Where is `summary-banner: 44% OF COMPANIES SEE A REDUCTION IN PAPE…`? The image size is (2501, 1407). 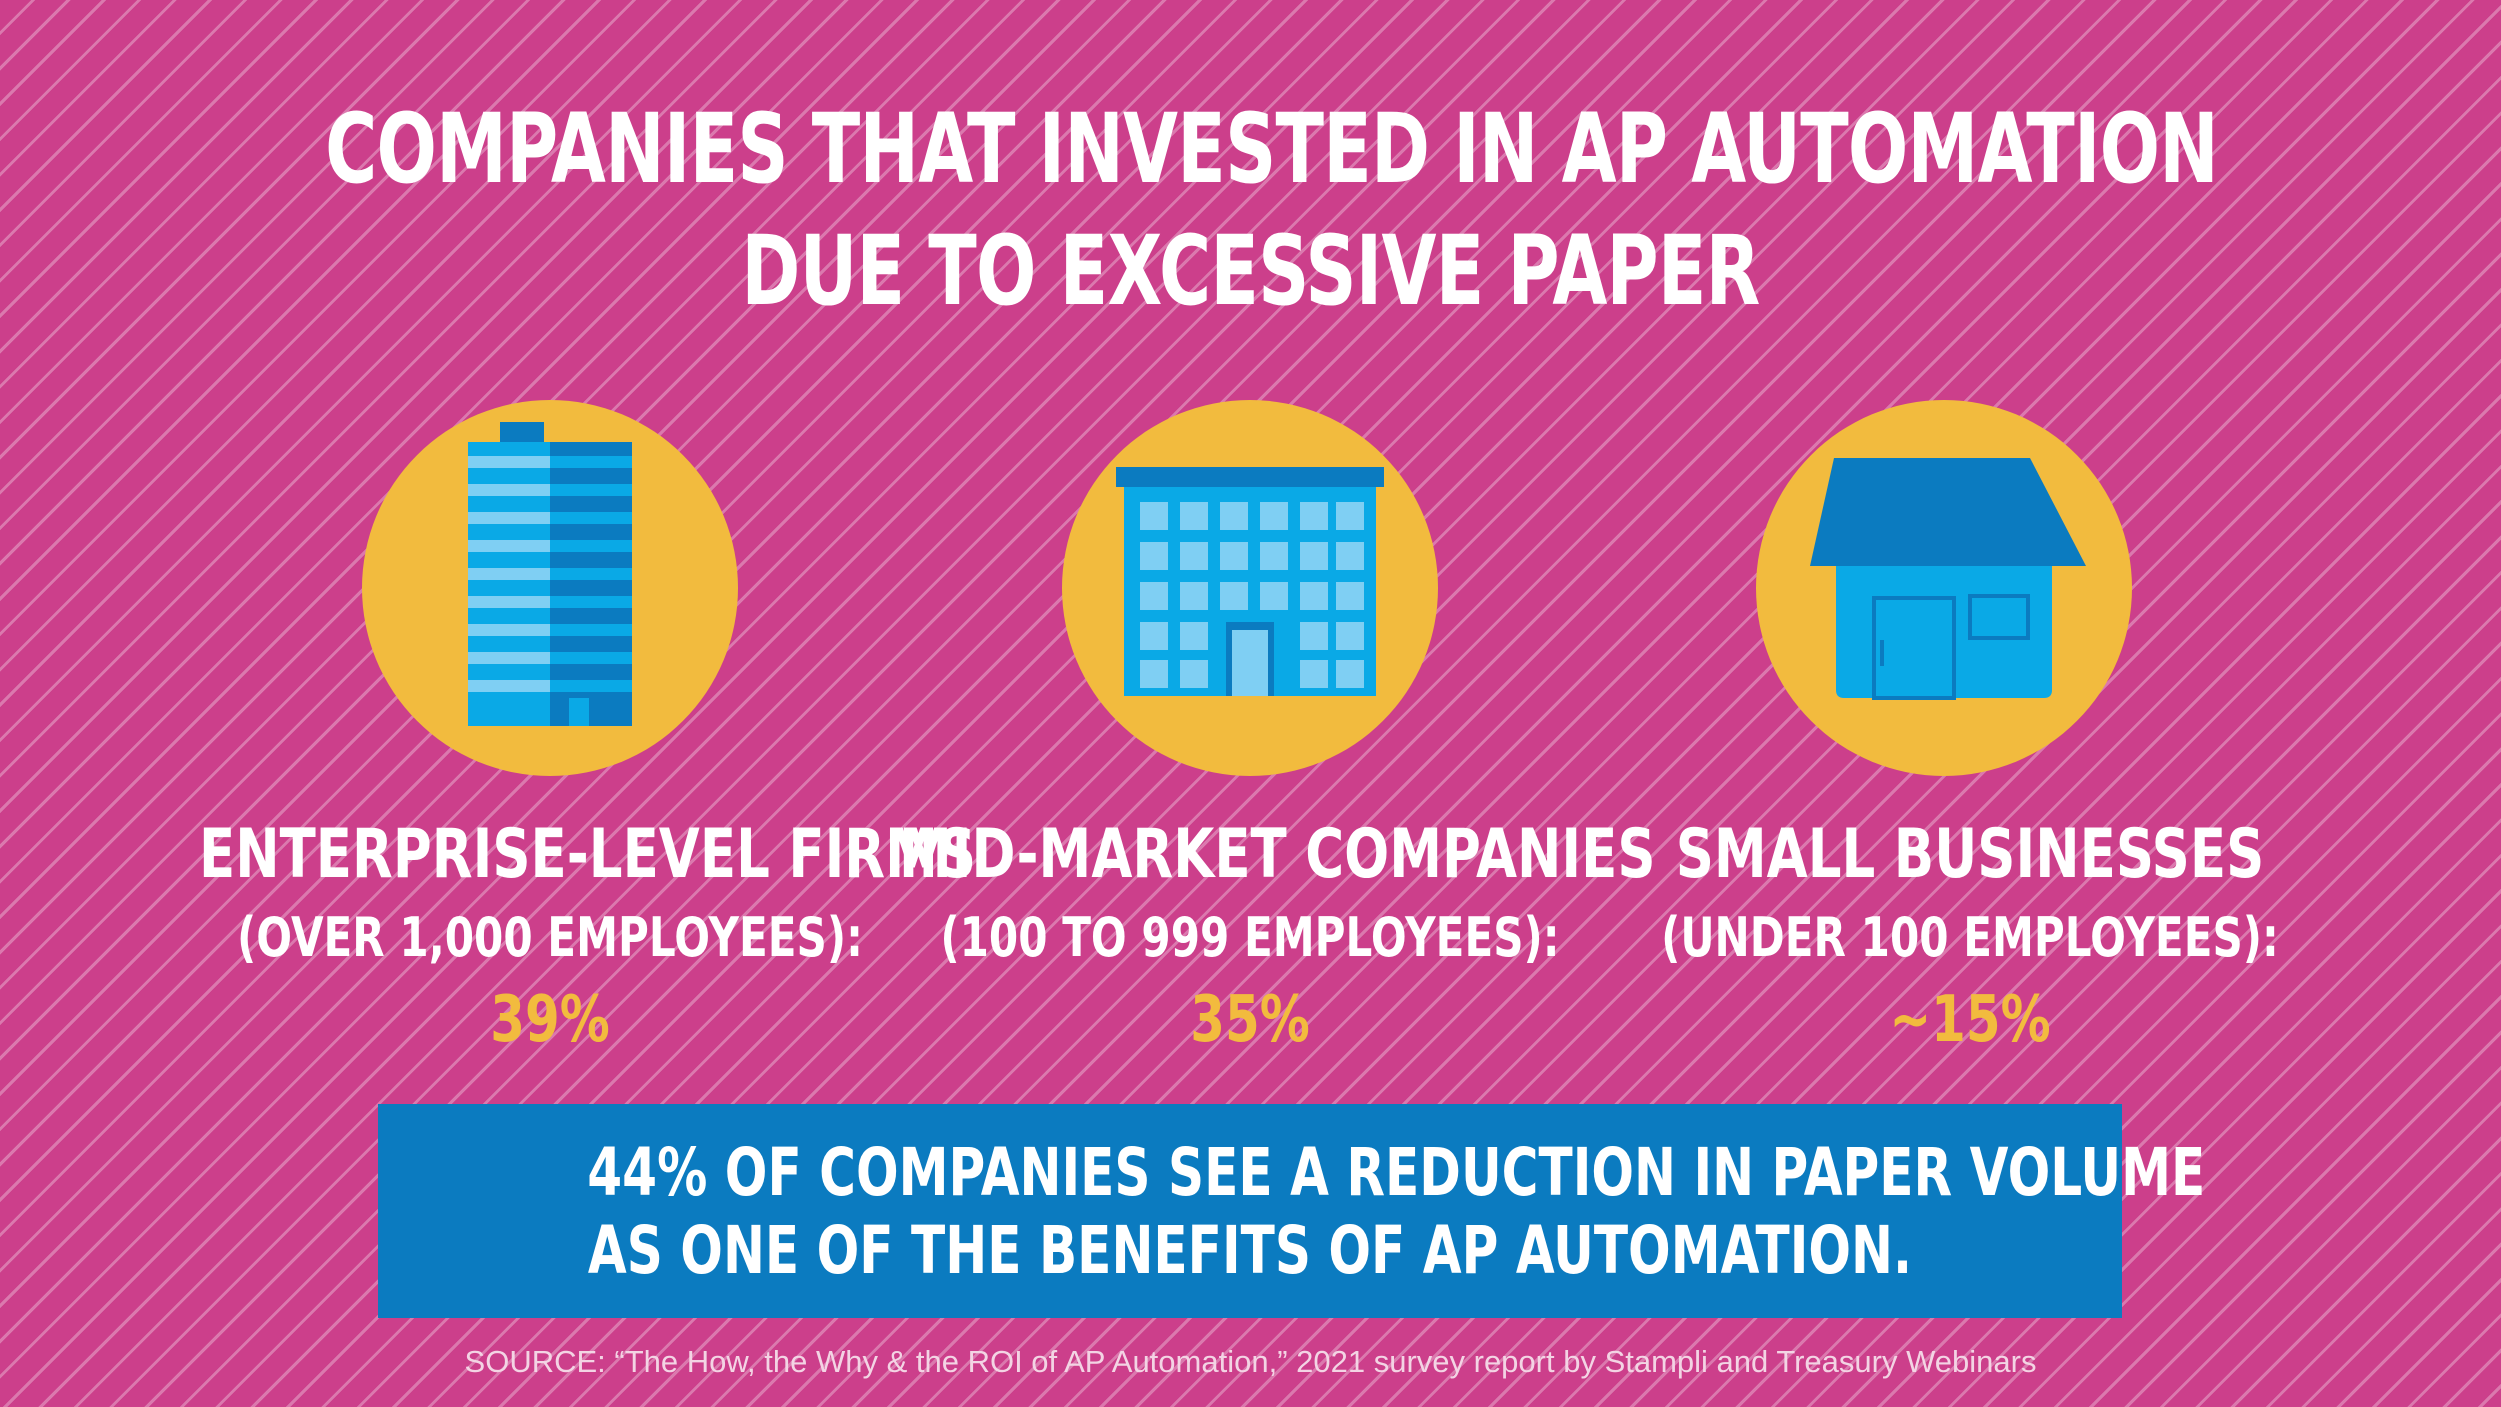
summary-banner: 44% OF COMPANIES SEE A REDUCTION IN PAPE… is located at coordinates (1292, 1211).